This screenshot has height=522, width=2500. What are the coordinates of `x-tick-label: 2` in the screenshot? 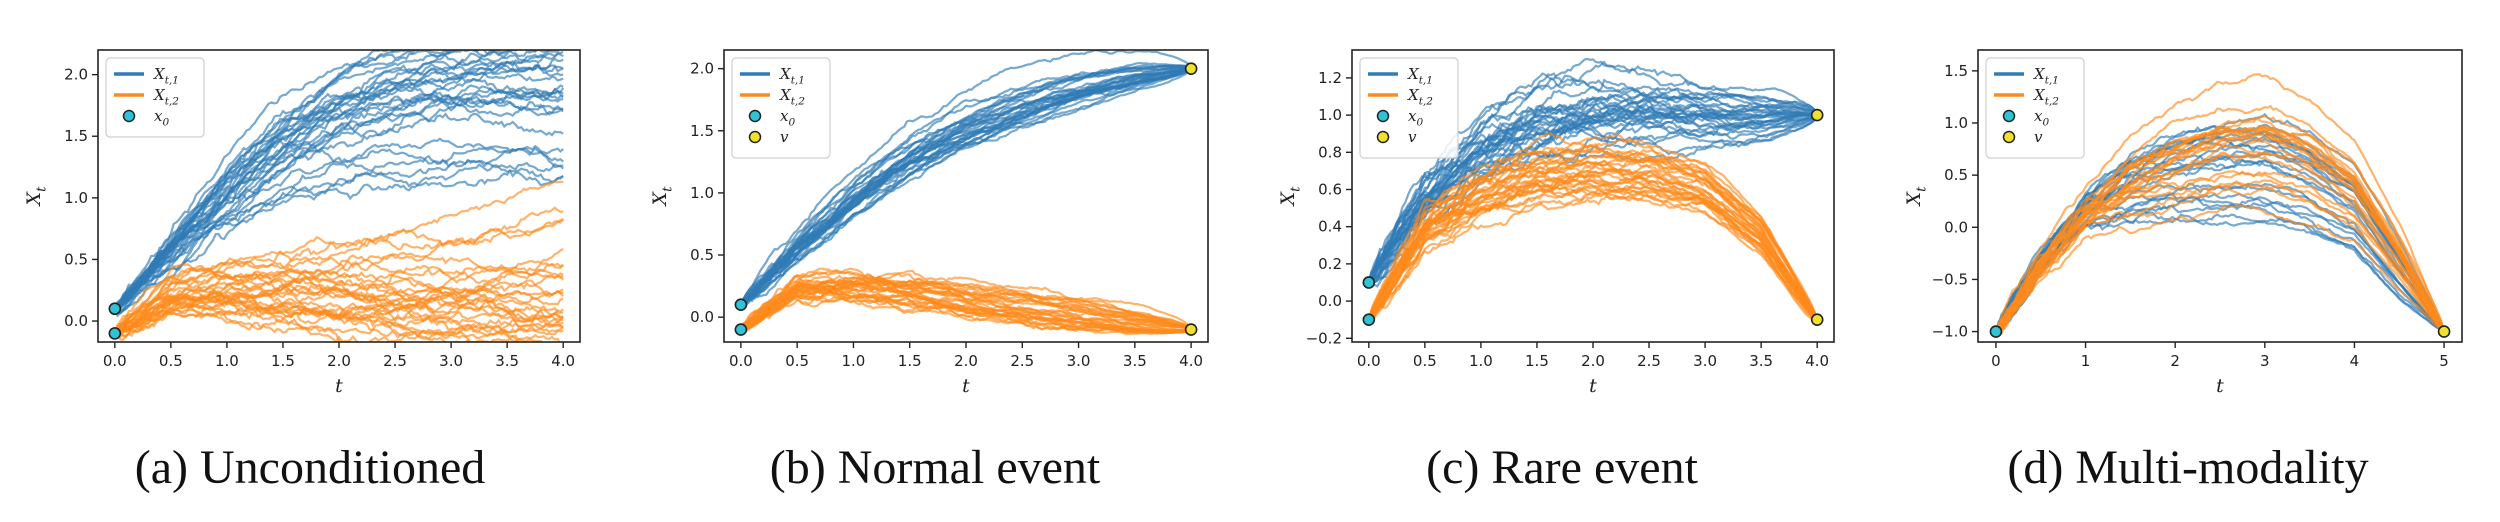 It's located at (2175, 361).